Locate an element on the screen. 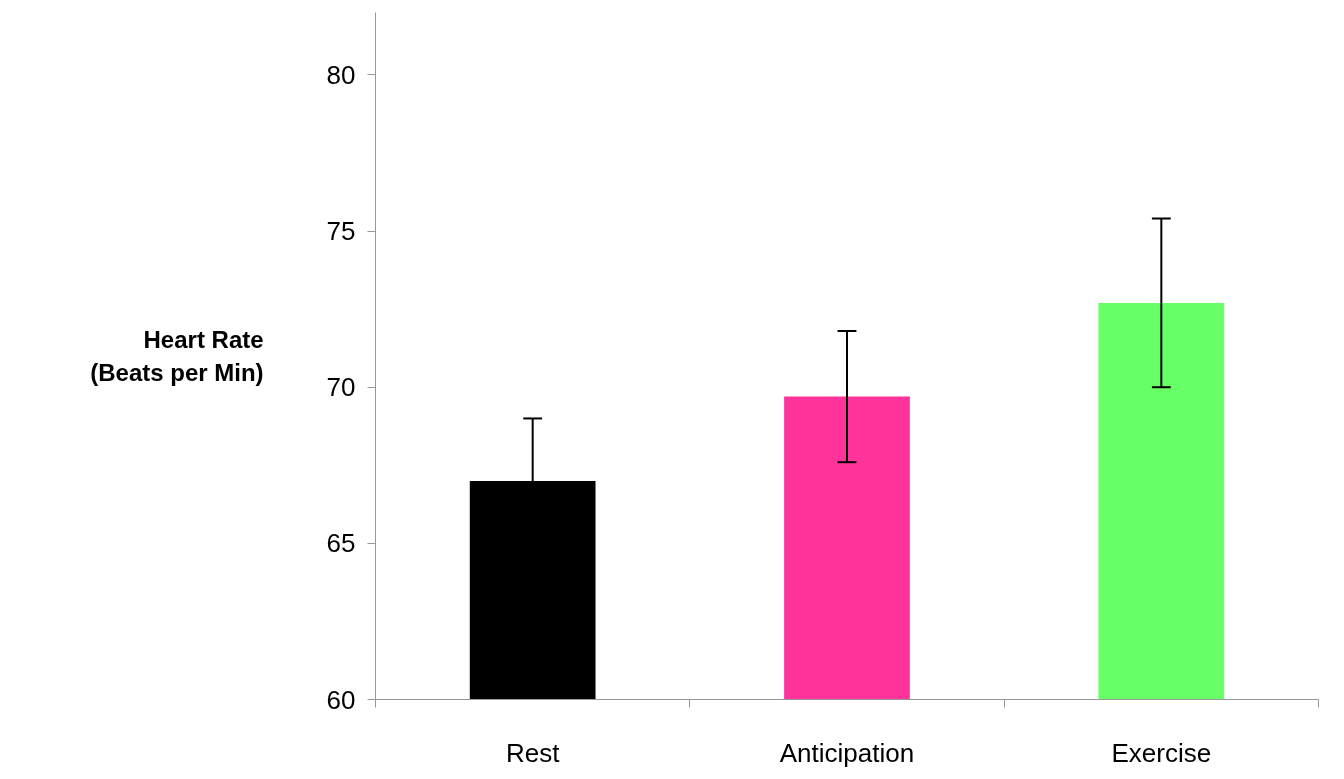 Image resolution: width=1344 pixels, height=779 pixels. x-tick-label: Rest is located at coordinates (533, 752).